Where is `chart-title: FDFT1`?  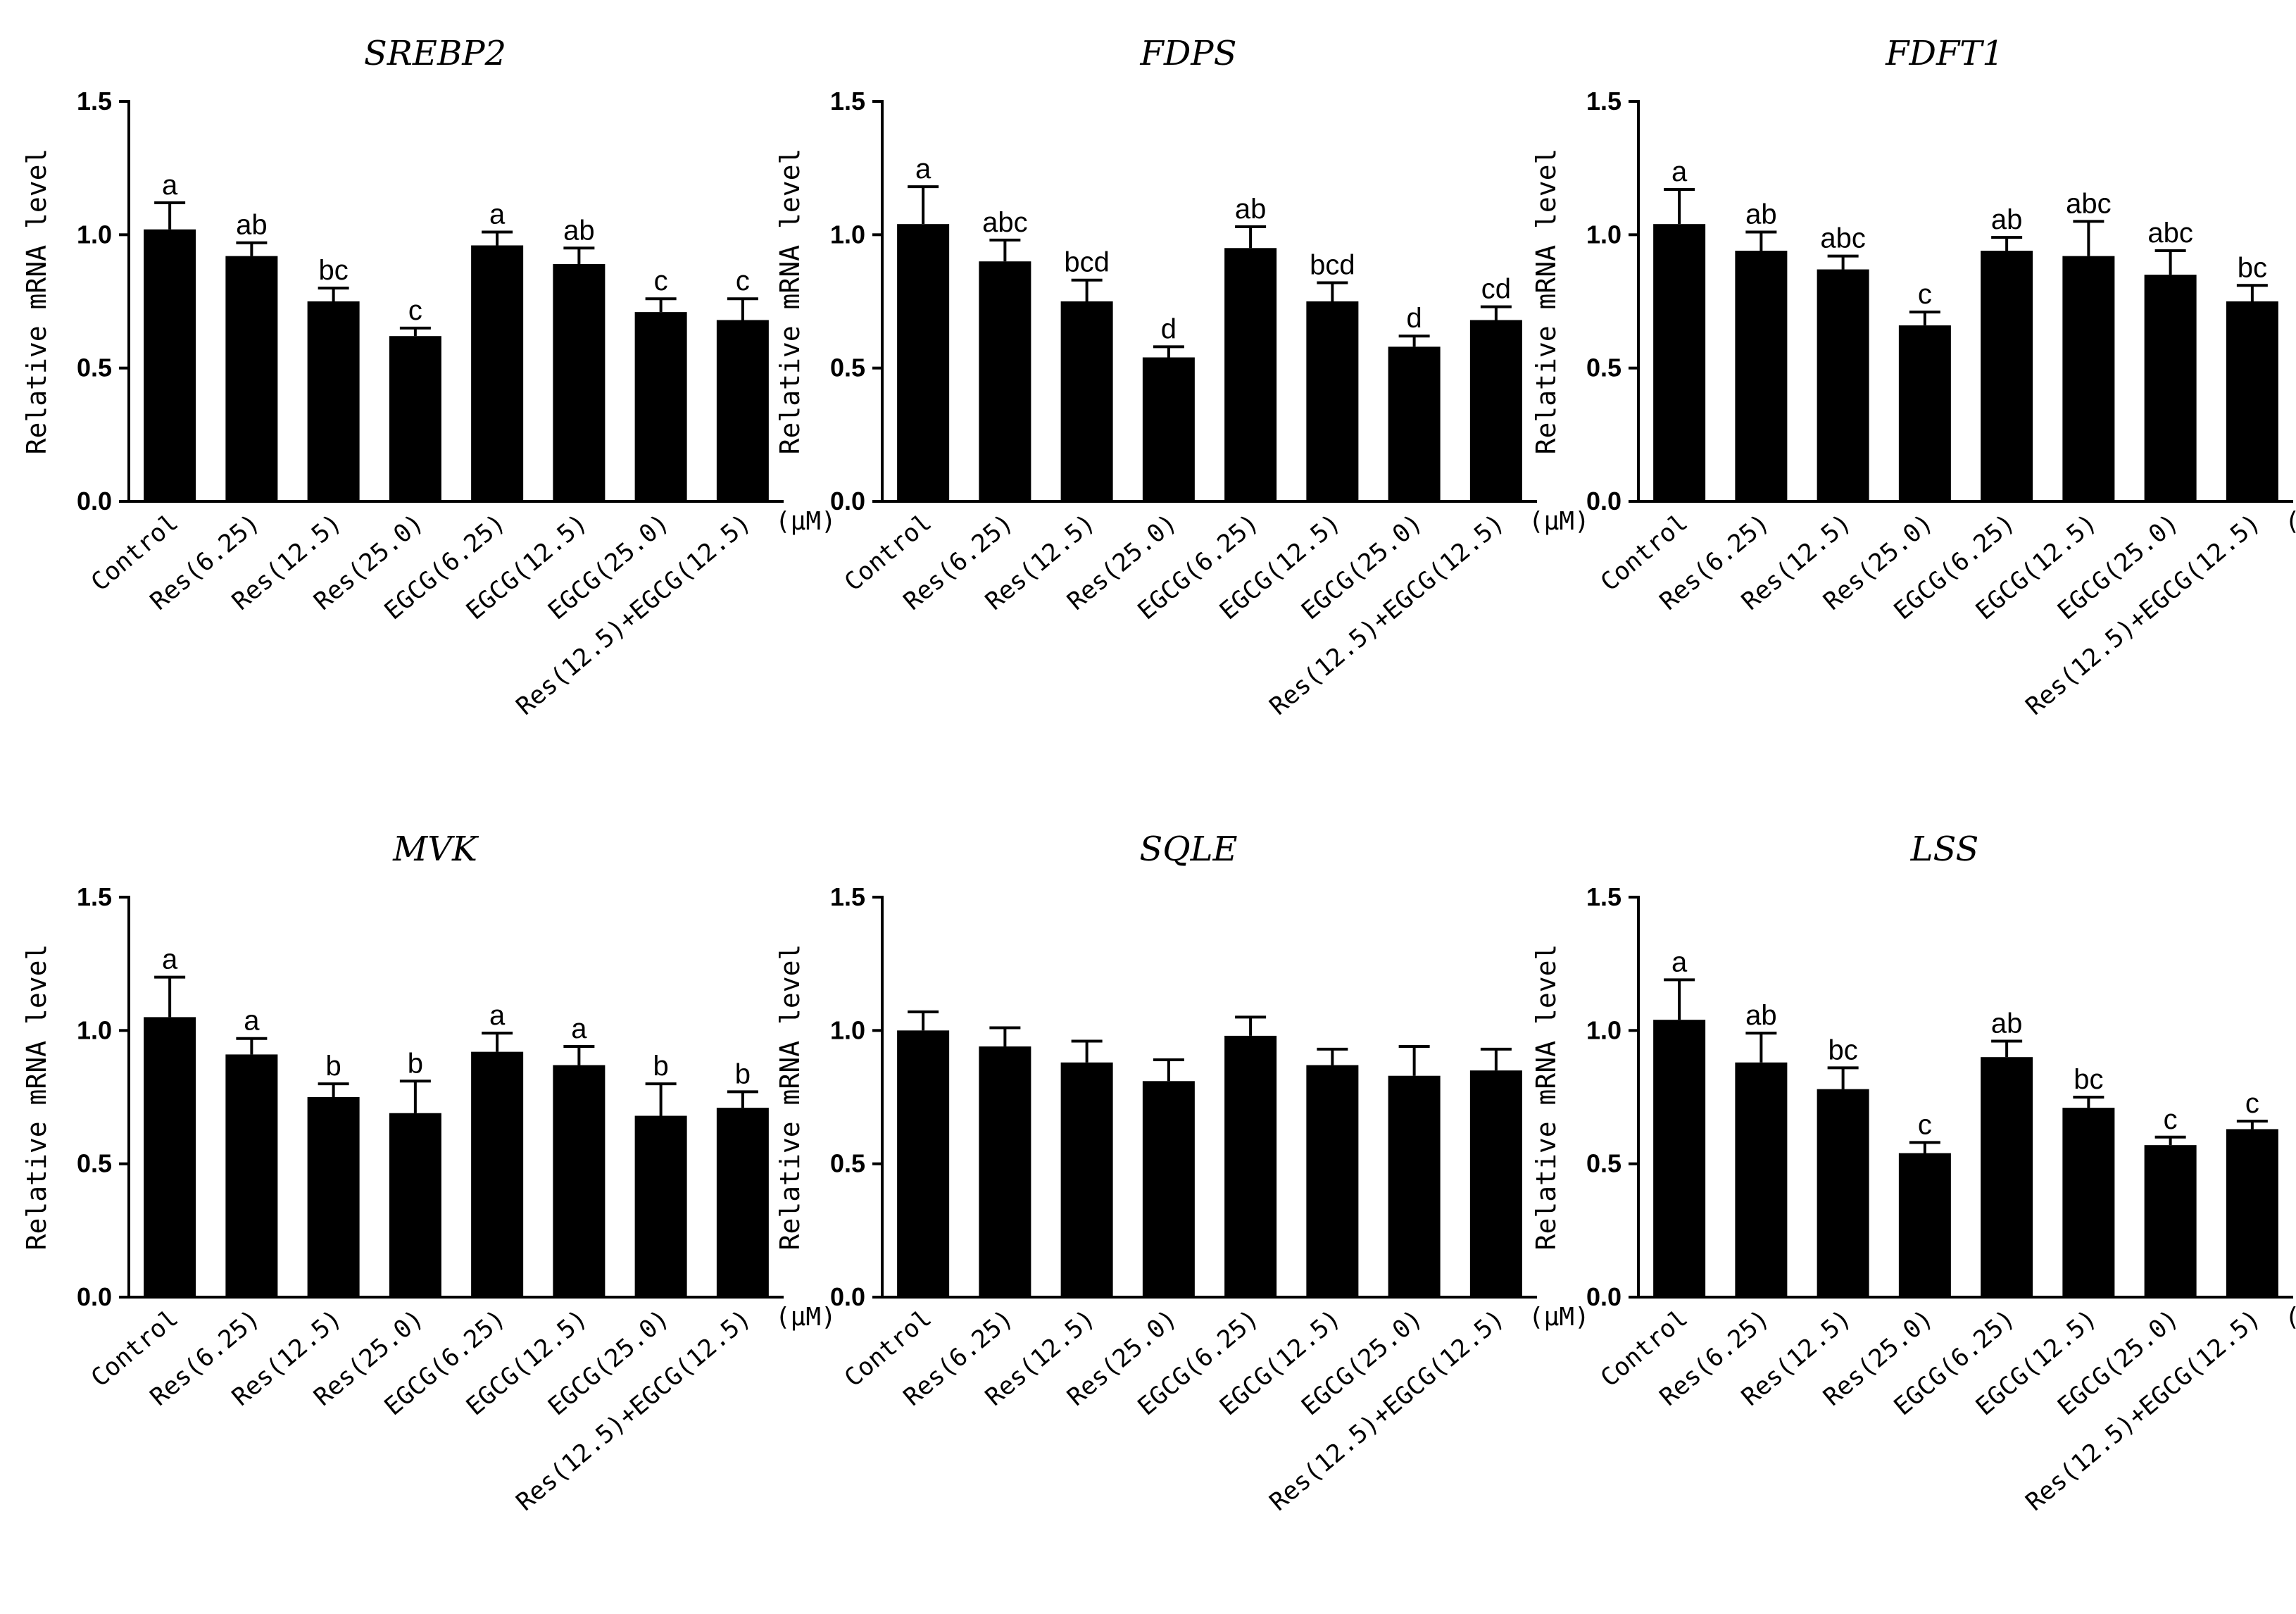
chart-title: FDFT1 is located at coordinates (1944, 53).